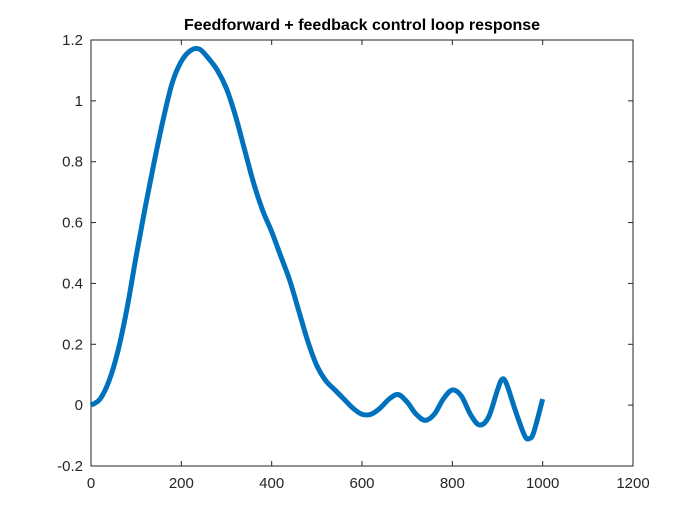 The height and width of the screenshot is (525, 700). What do you see at coordinates (271, 483) in the screenshot?
I see `x-tick-label: 400` at bounding box center [271, 483].